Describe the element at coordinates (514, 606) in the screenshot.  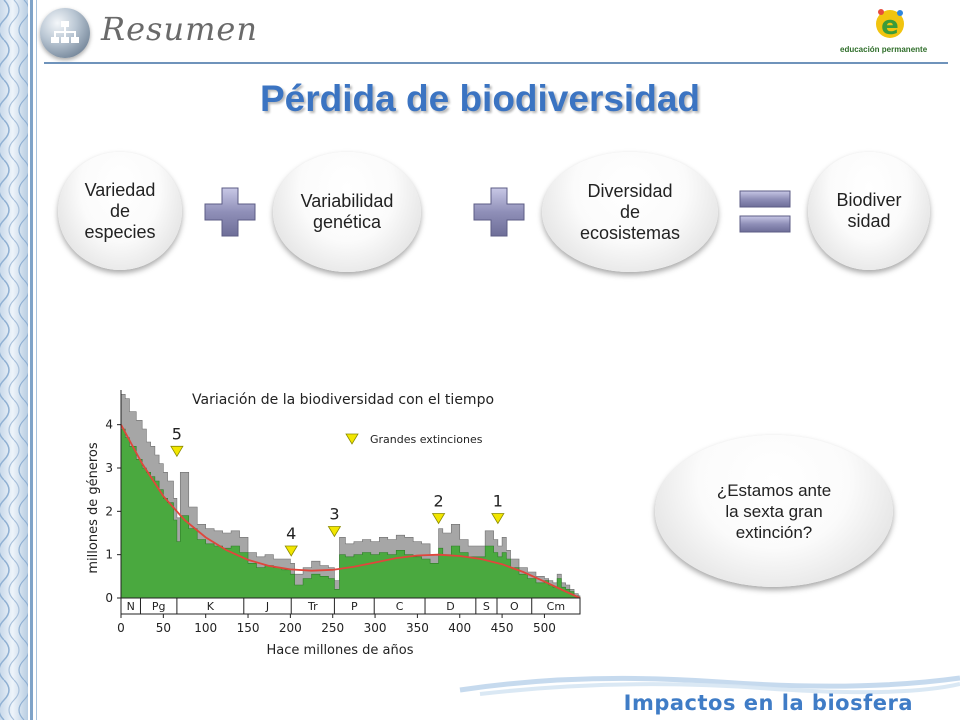
I see `period-label: O` at that location.